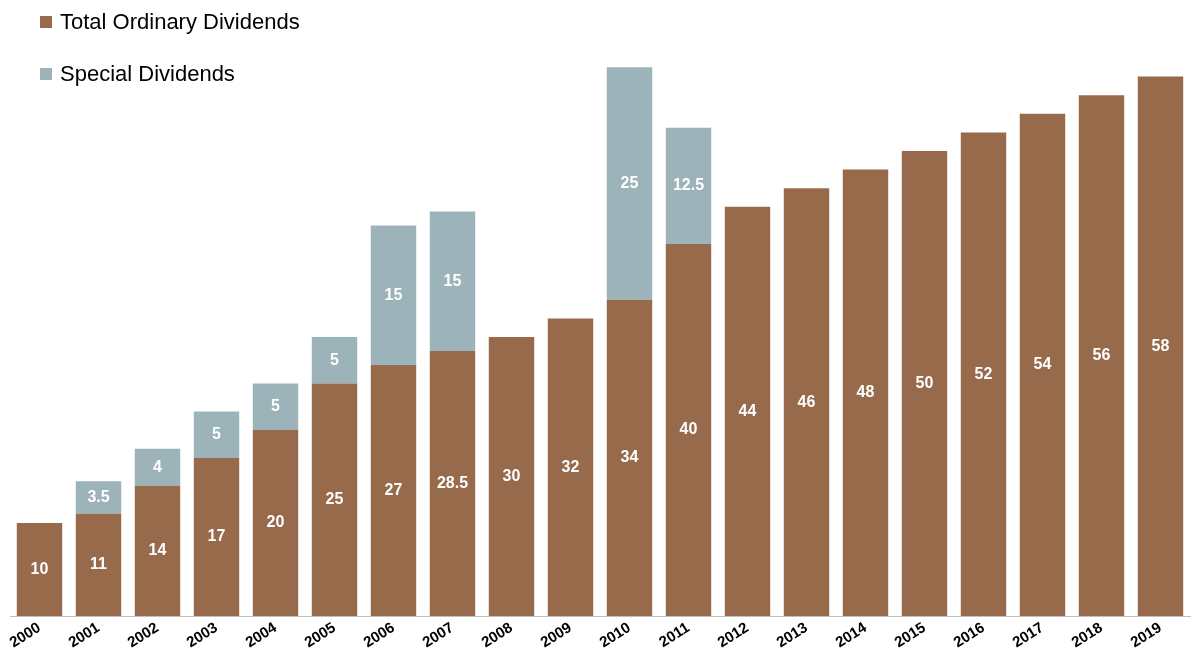  I want to click on x-tick-label: 2001, so click(84, 634).